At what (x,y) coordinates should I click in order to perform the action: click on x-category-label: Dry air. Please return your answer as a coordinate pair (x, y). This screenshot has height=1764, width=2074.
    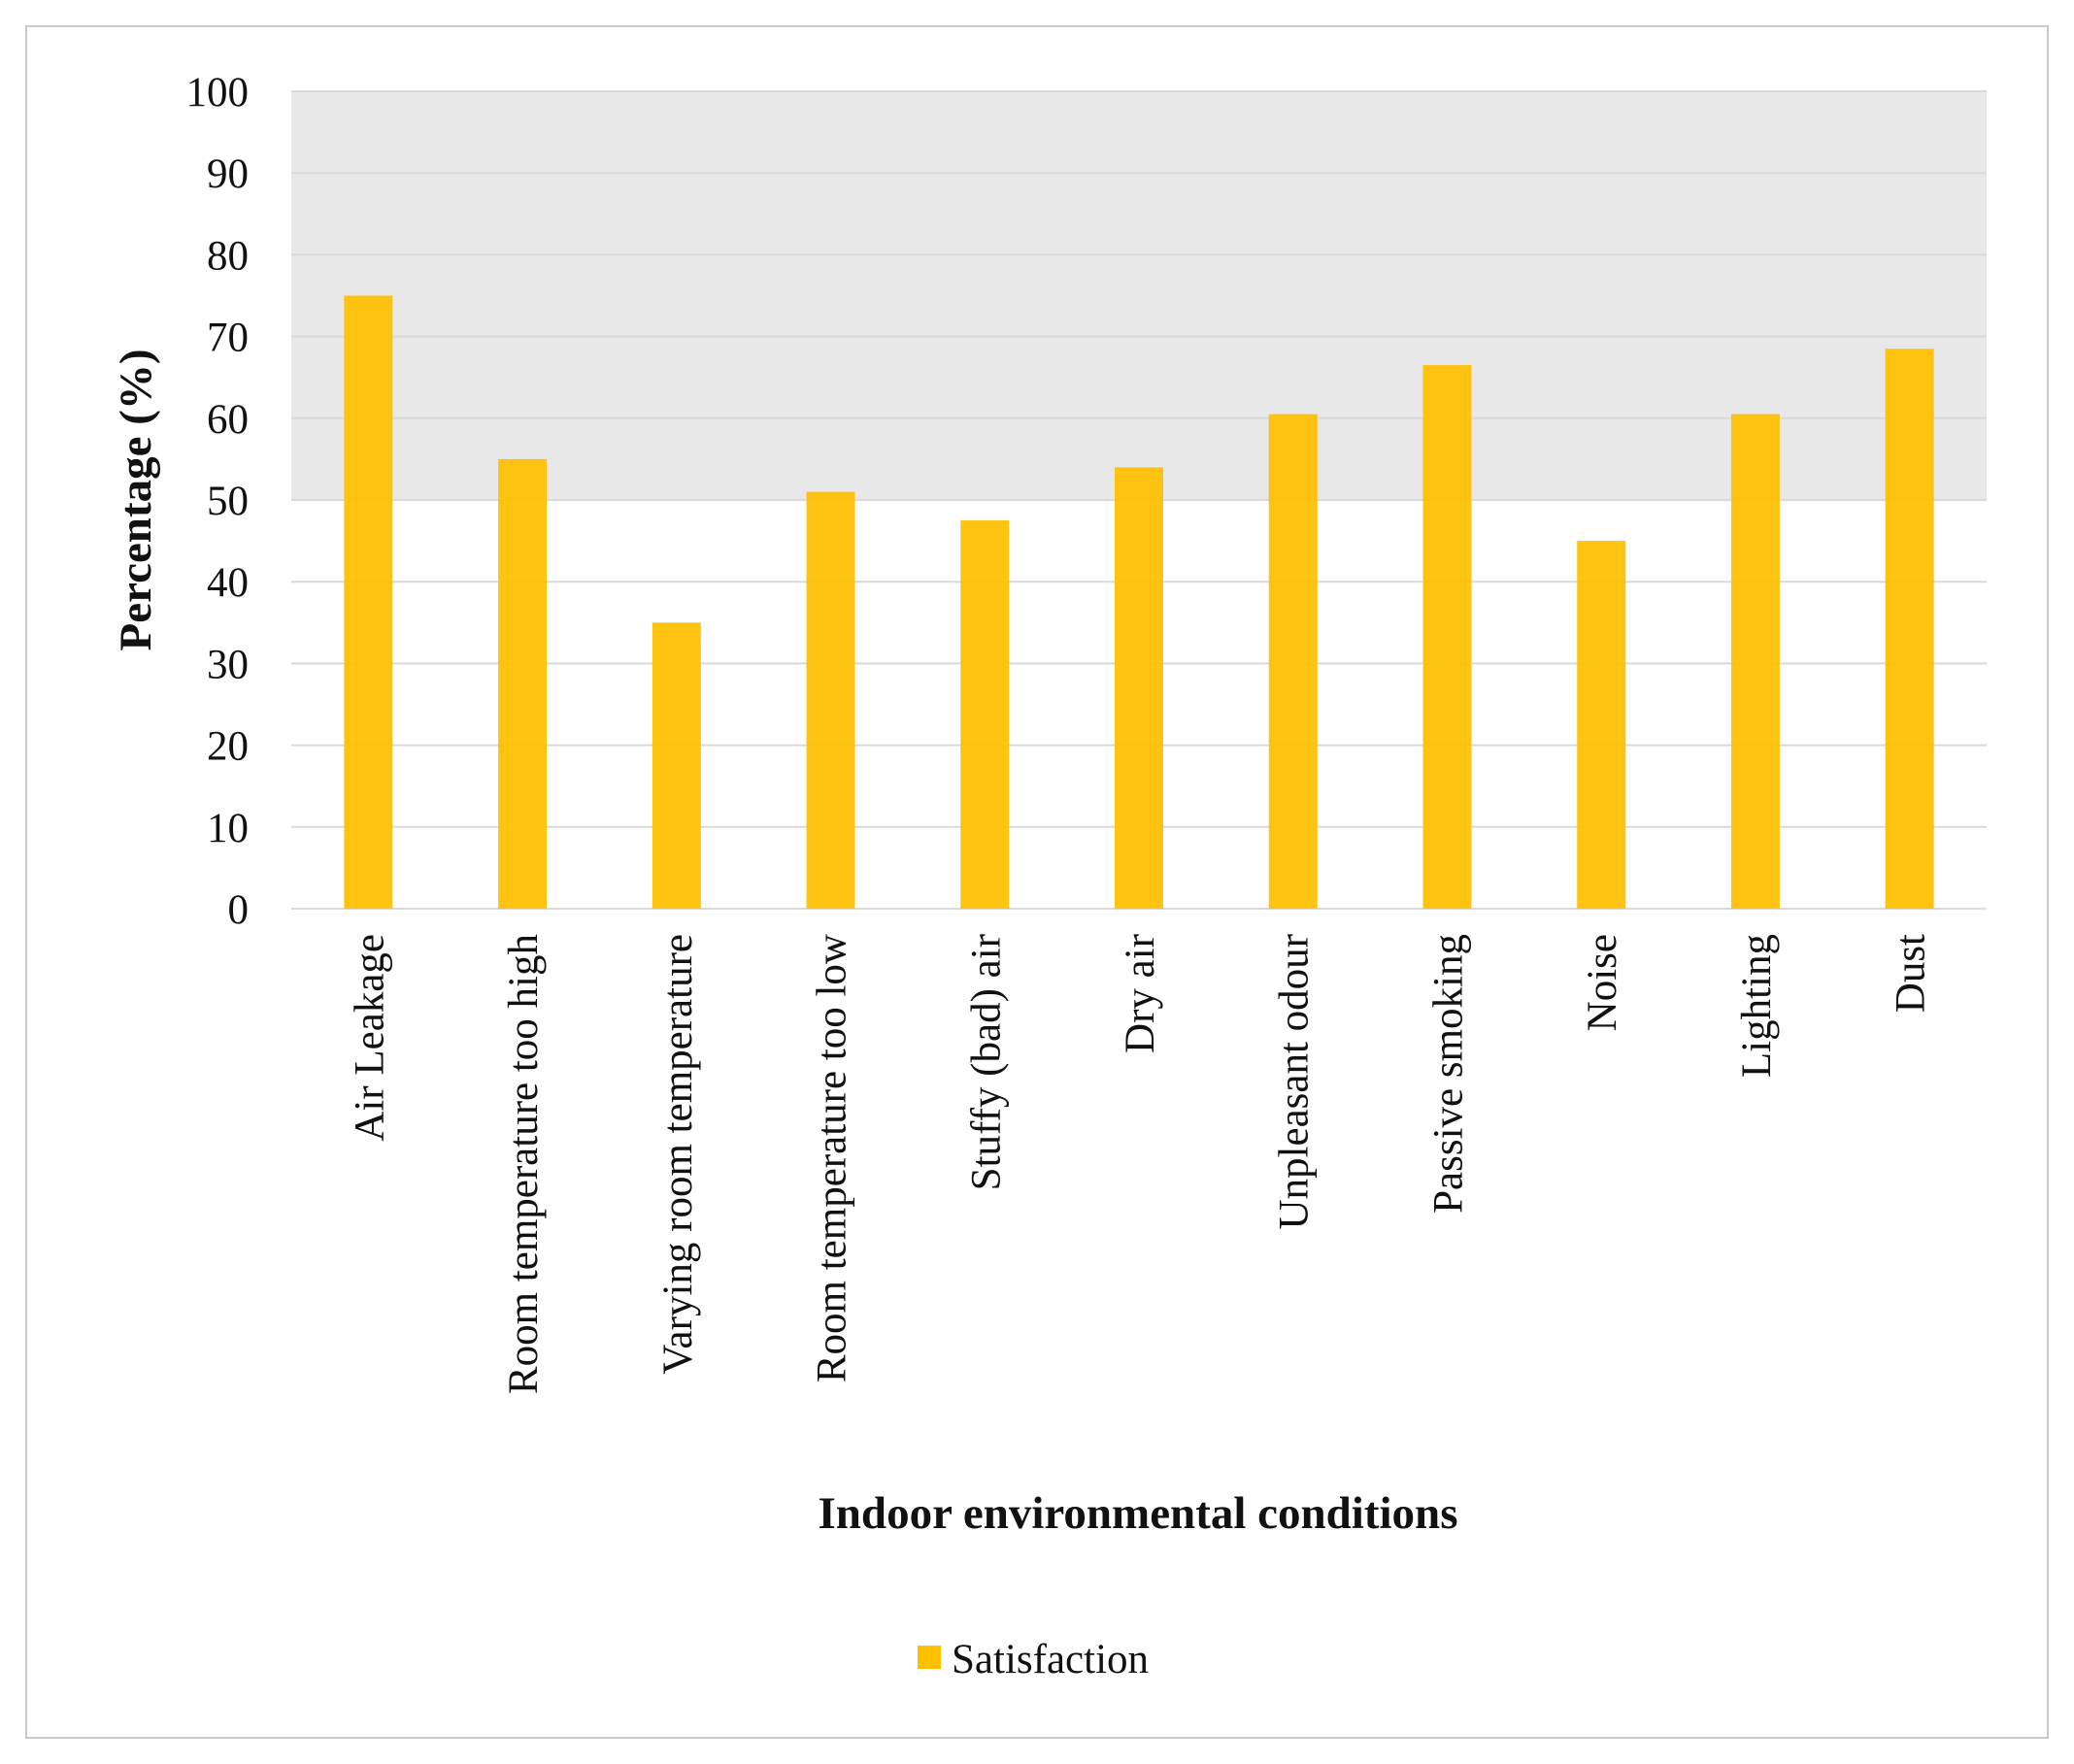
    Looking at the image, I should click on (1140, 993).